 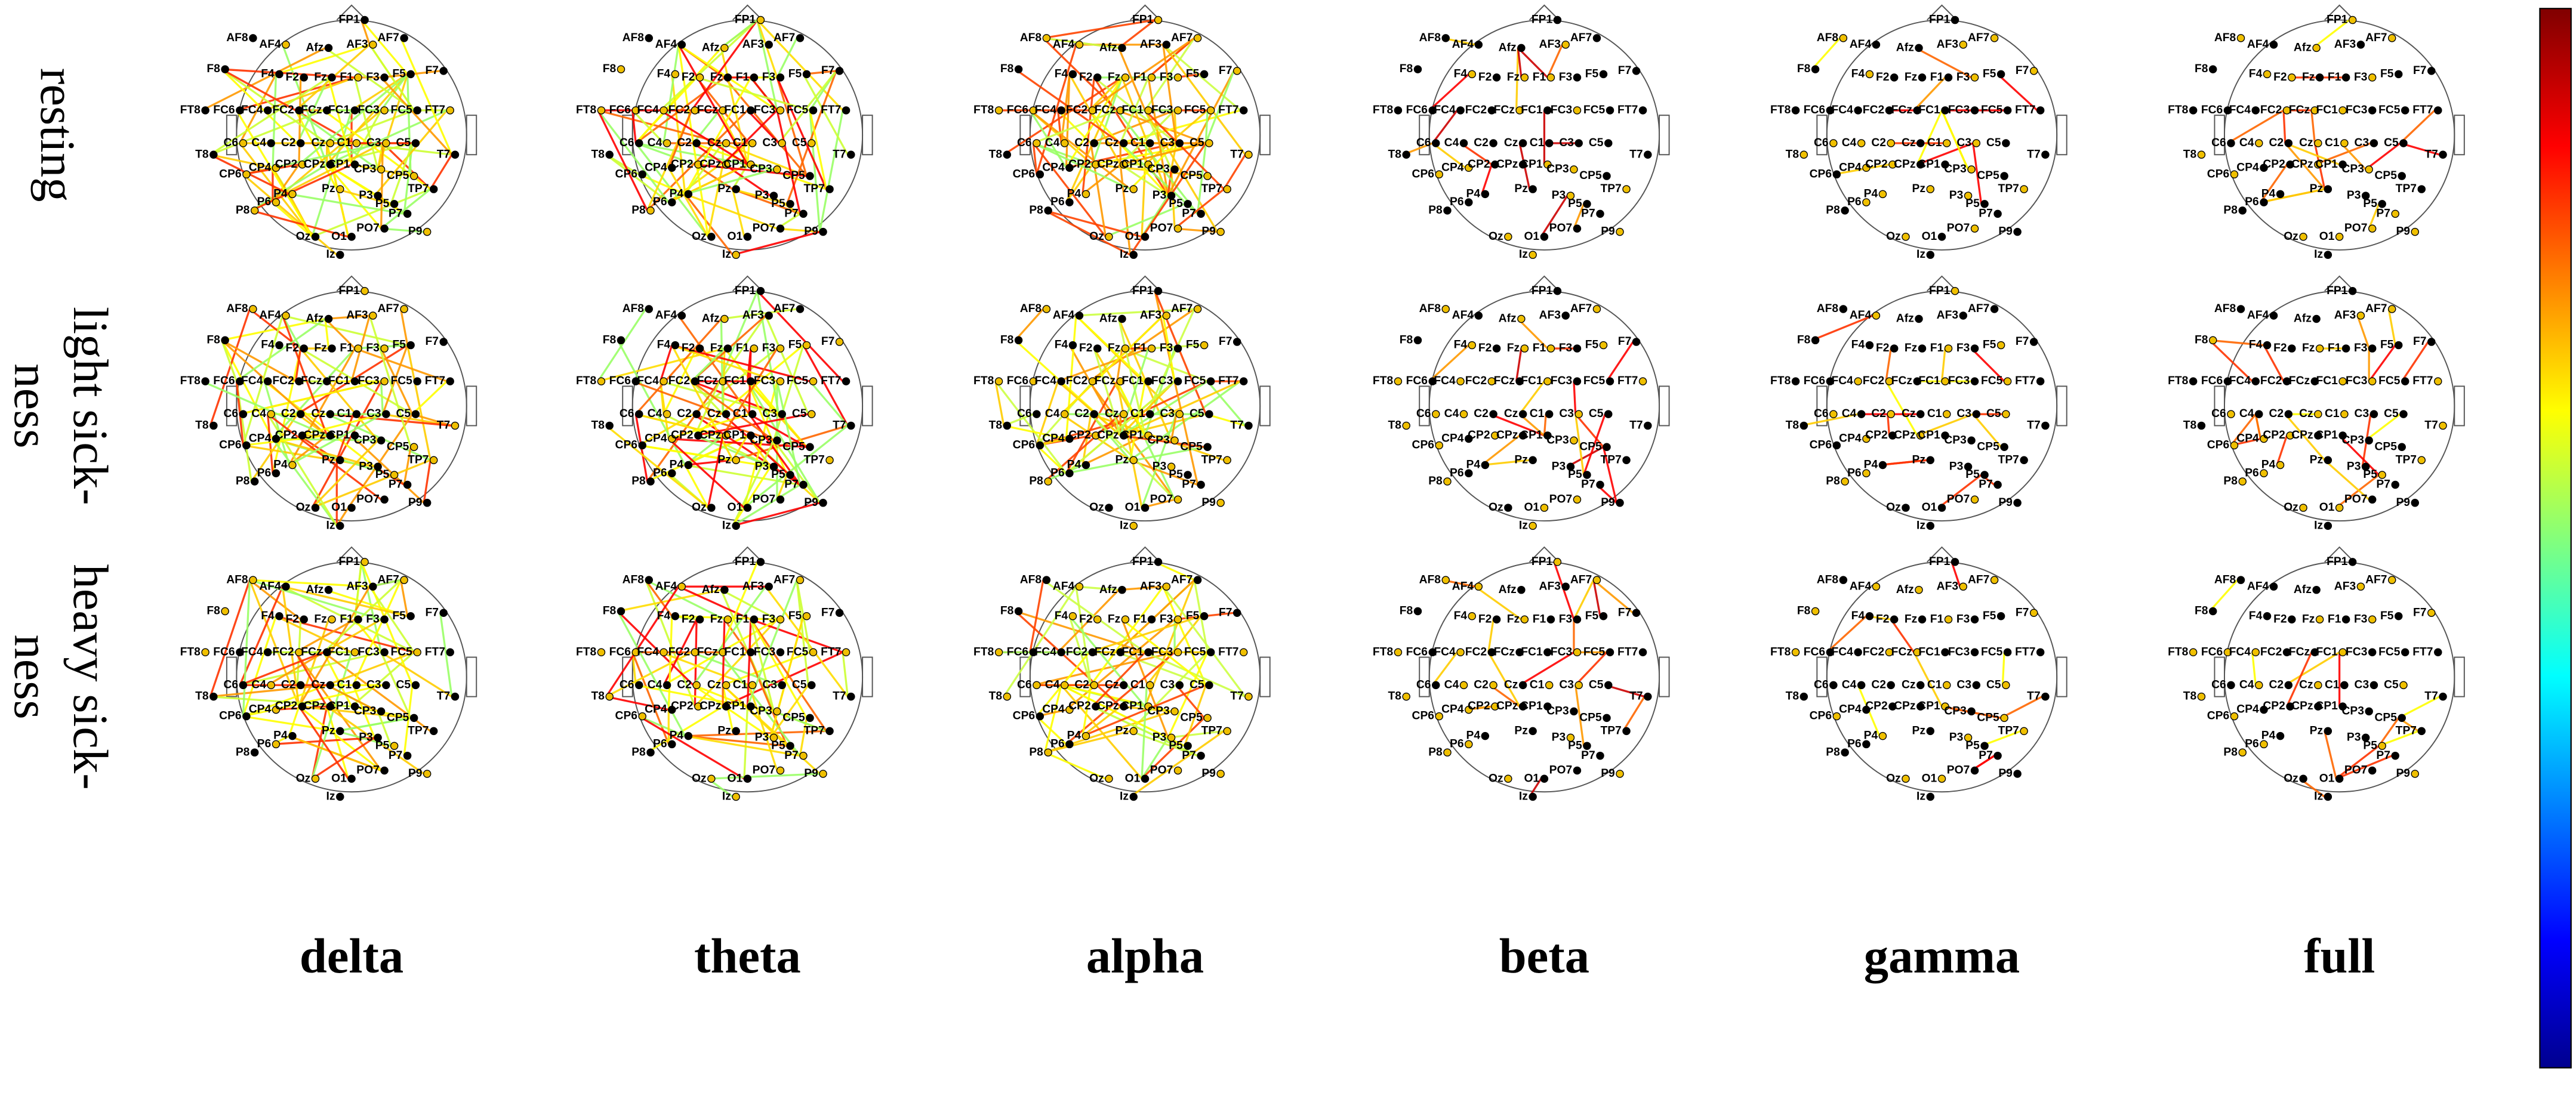 What do you see at coordinates (2419, 70) in the screenshot?
I see `electrode-label: F7` at bounding box center [2419, 70].